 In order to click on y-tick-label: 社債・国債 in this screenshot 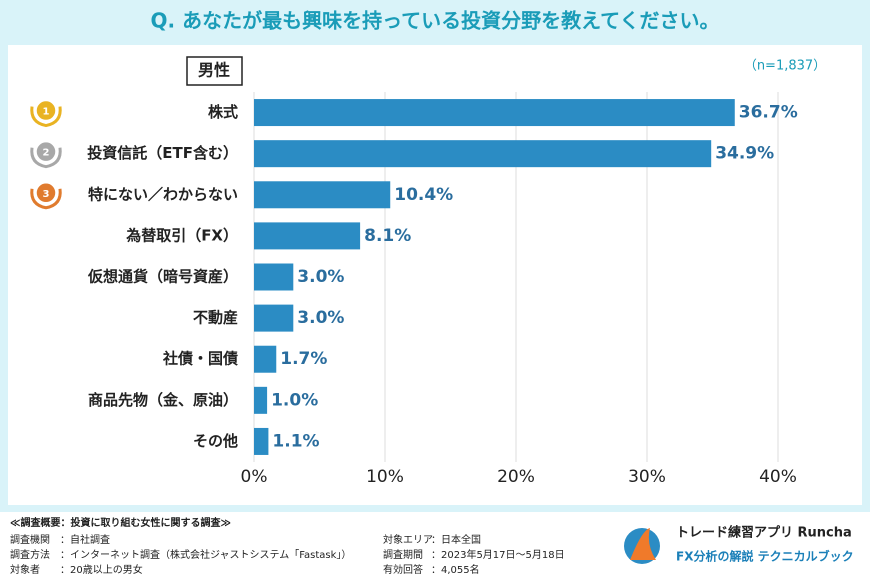, I will do `click(200, 359)`.